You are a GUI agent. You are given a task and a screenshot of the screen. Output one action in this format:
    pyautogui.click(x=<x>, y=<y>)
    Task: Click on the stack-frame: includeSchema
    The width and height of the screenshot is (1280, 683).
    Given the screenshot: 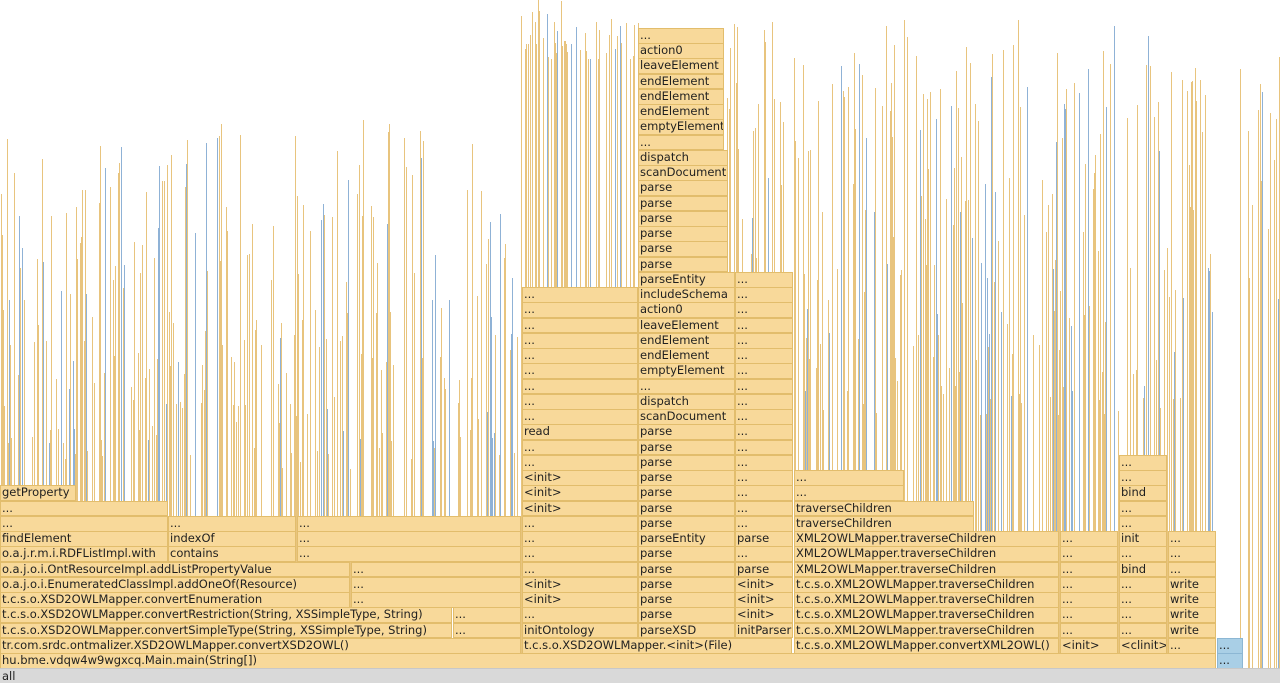 What is the action you would take?
    pyautogui.click(x=686, y=295)
    